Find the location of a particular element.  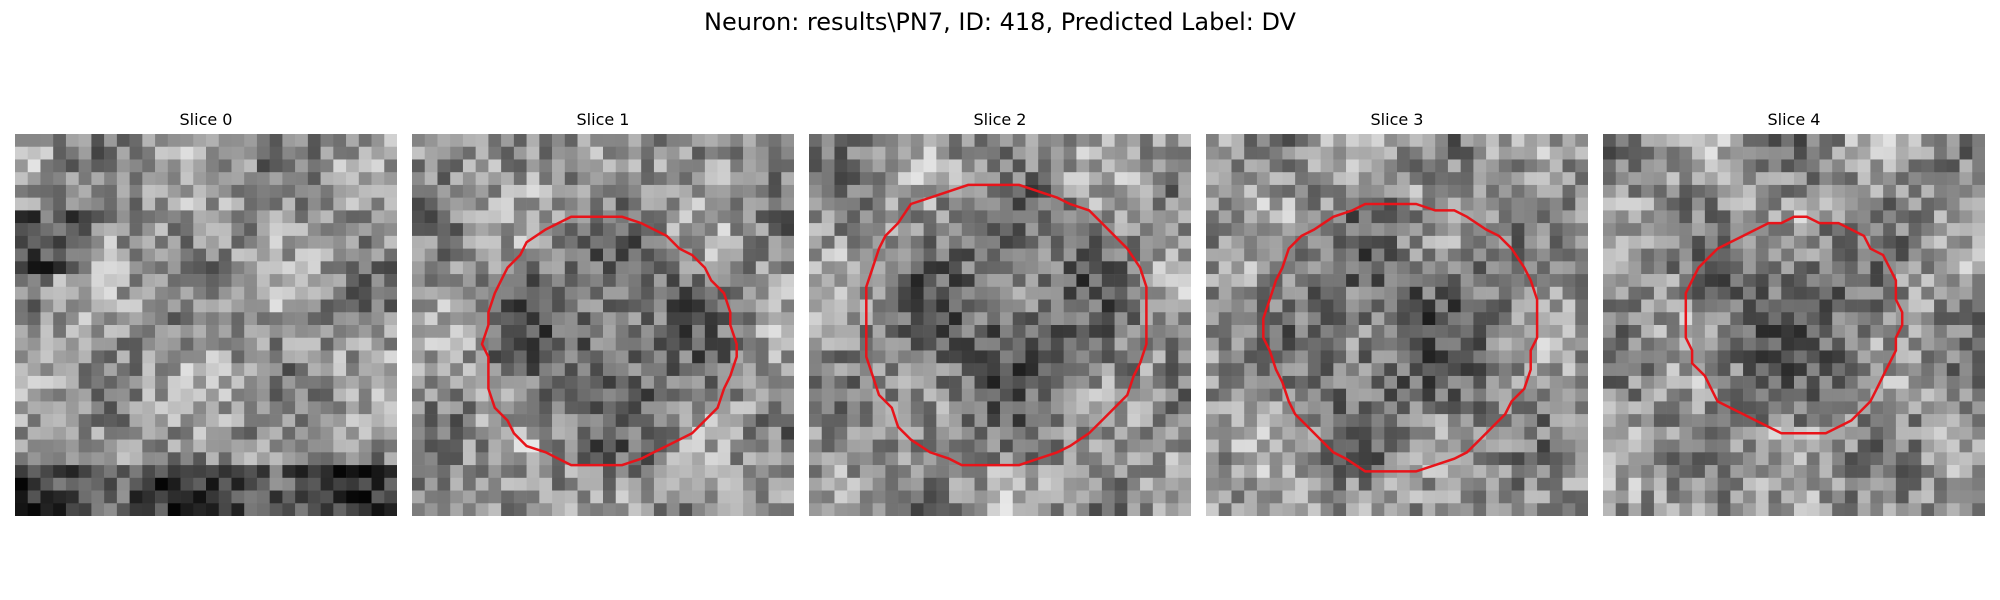

slice-3-image is located at coordinates (1397, 325).